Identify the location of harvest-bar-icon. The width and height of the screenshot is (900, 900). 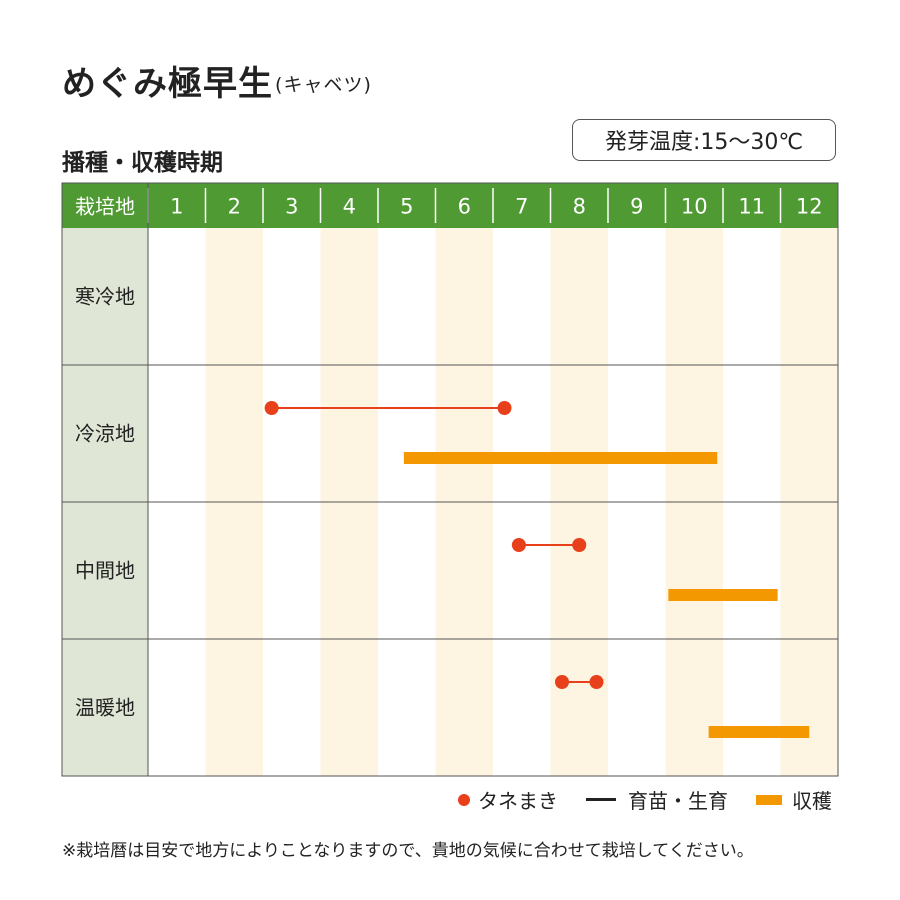
(769, 799).